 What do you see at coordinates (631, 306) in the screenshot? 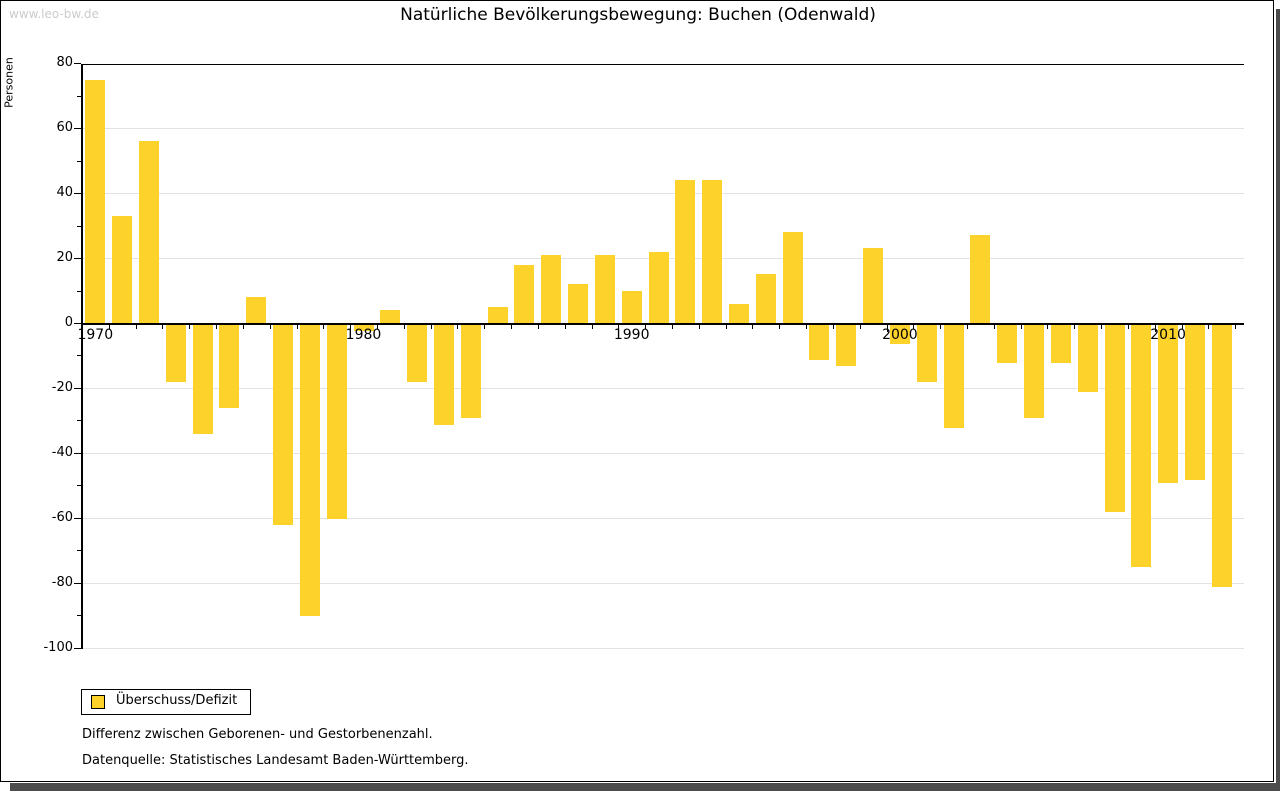
I see `bar-1990` at bounding box center [631, 306].